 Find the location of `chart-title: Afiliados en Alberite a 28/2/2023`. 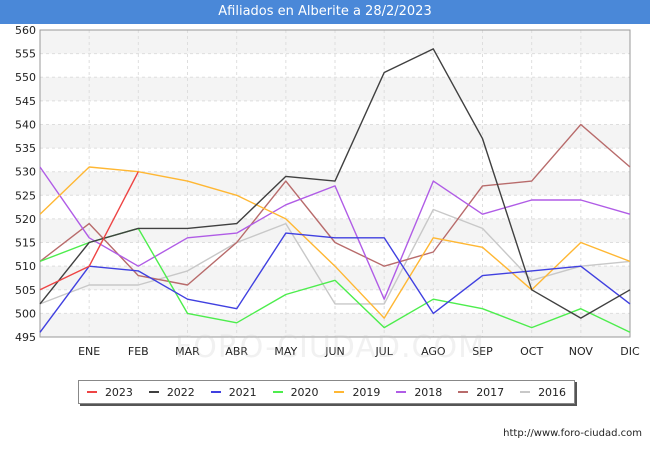

chart-title: Afiliados en Alberite a 28/2/2023 is located at coordinates (325, 12).